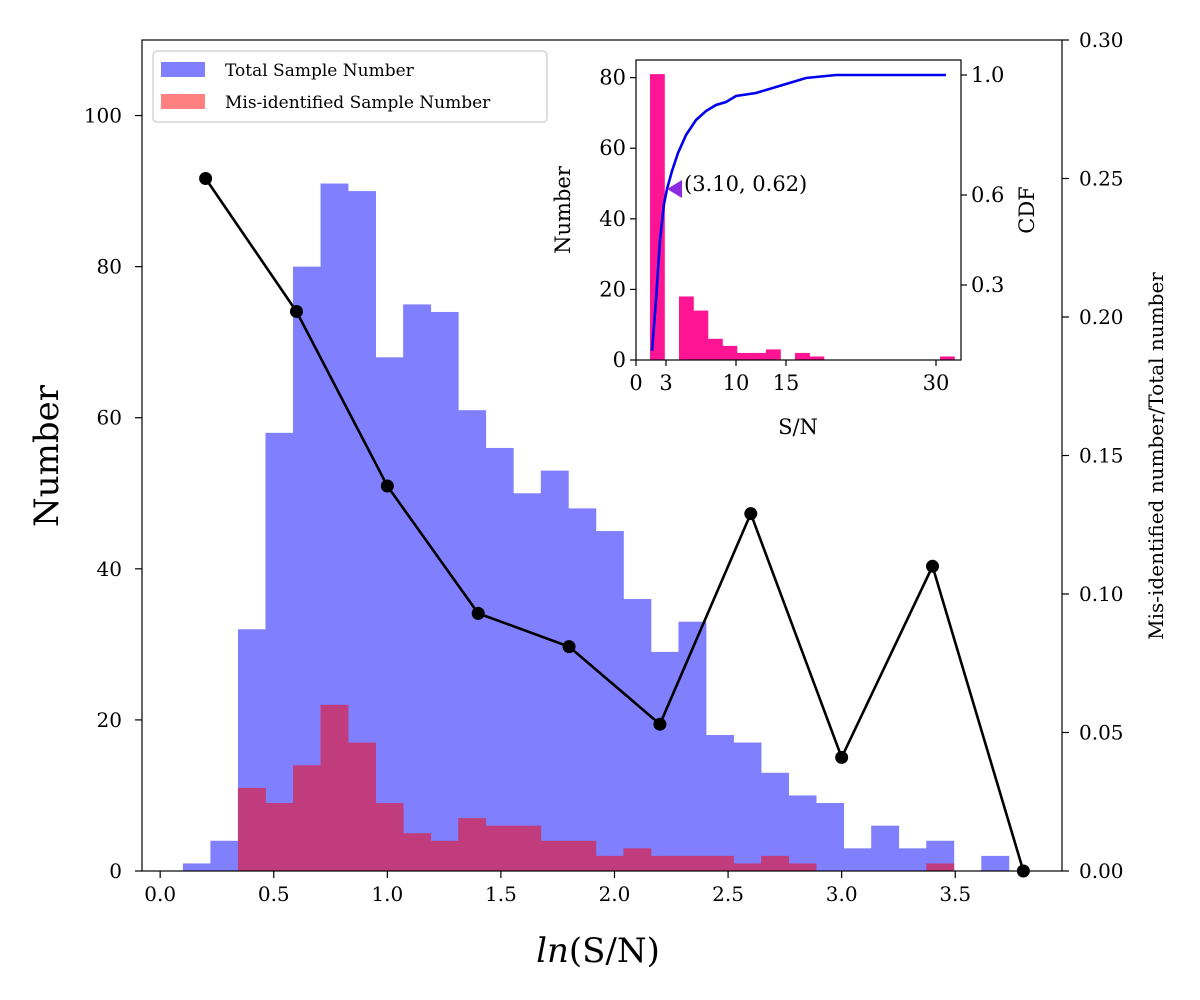 This screenshot has width=1200, height=1000. I want to click on inset-y-tick-label: 0, so click(619, 360).